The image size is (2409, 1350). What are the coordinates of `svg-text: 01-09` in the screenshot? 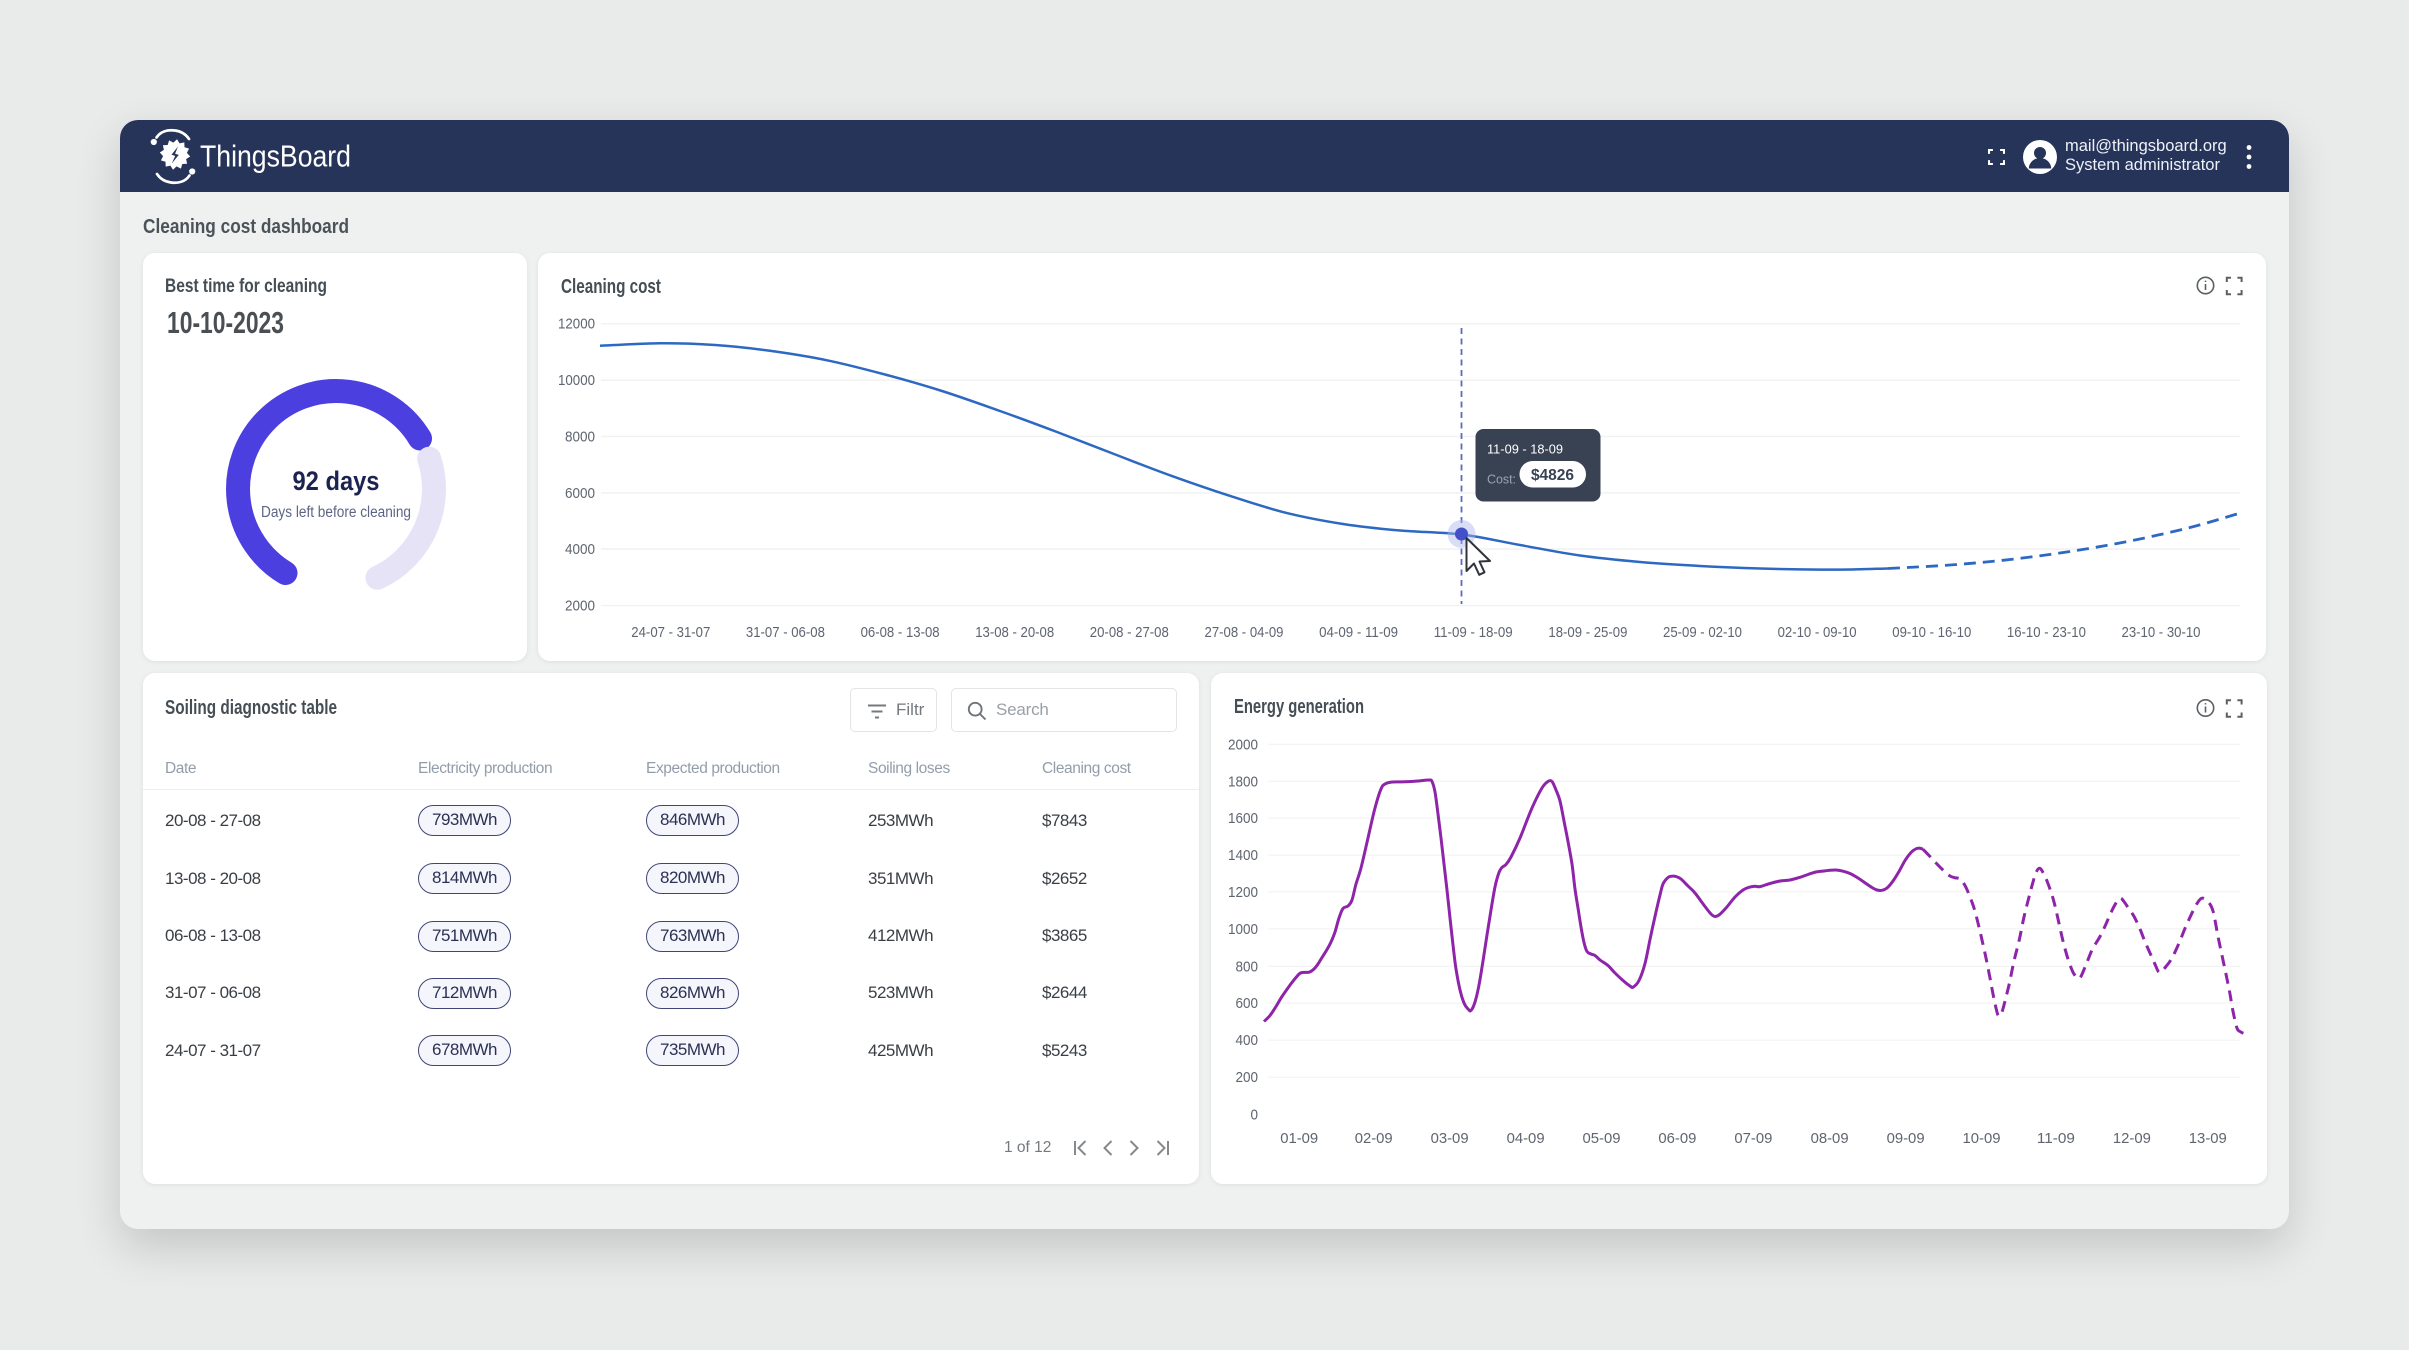 It's located at (1299, 1138).